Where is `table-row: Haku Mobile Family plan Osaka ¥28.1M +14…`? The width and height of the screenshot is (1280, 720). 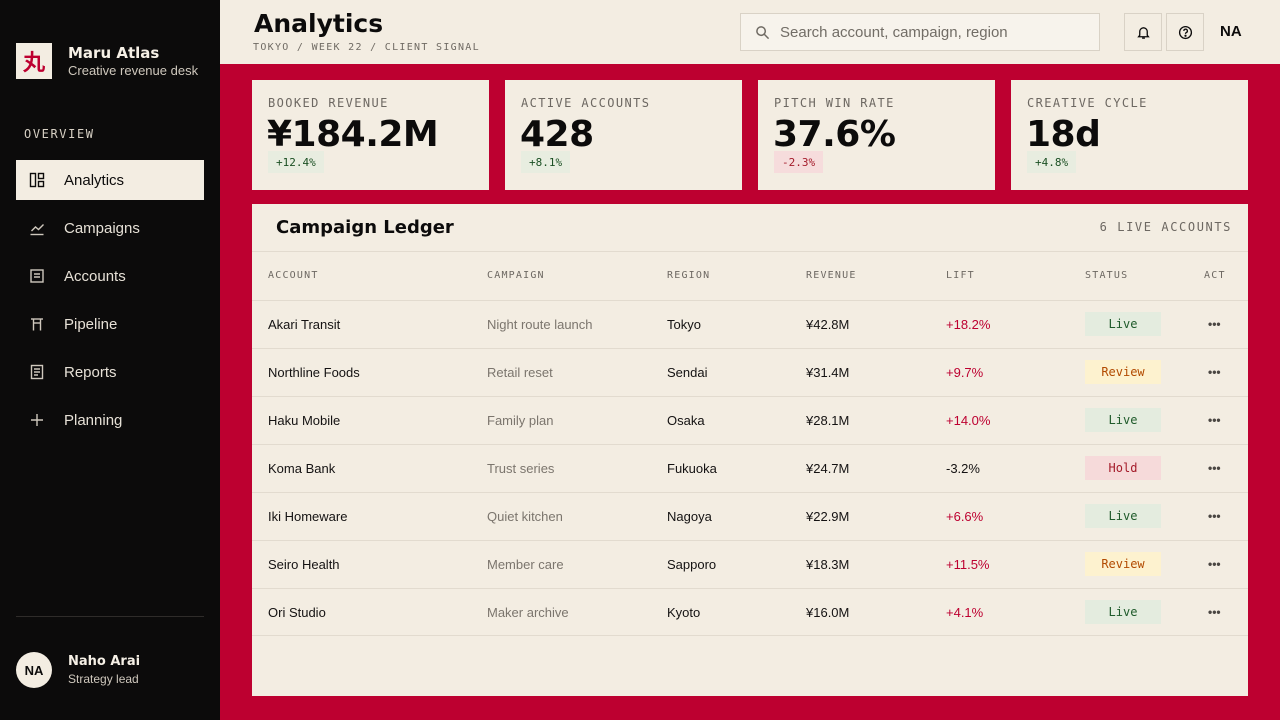 table-row: Haku Mobile Family plan Osaka ¥28.1M +14… is located at coordinates (750, 420).